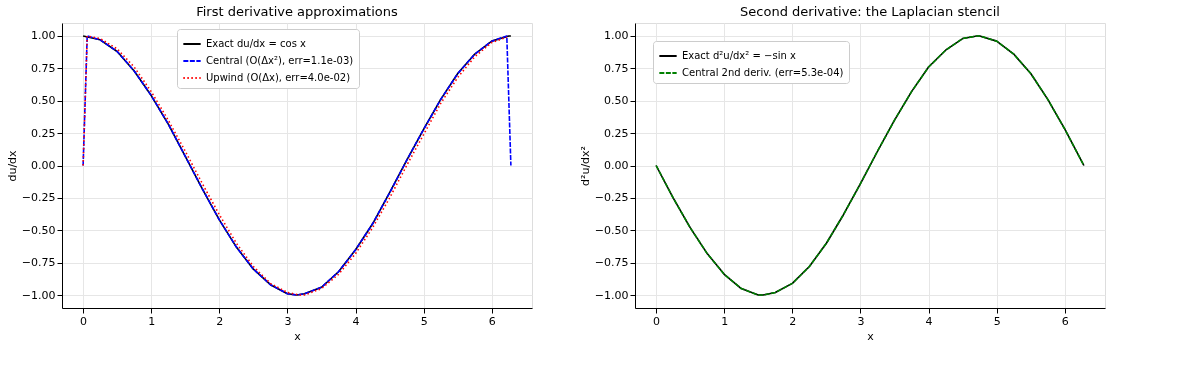 This screenshot has width=1189, height=390. I want to click on legend-label: Central 2nd deriv. (err=5.3e-04), so click(763, 72).